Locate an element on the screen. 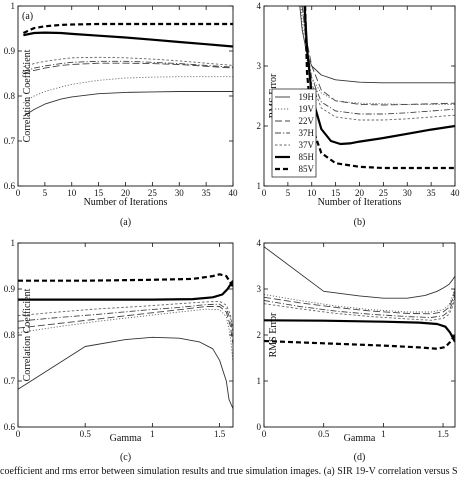  legend-label-37h: 37H is located at coordinates (307, 133).